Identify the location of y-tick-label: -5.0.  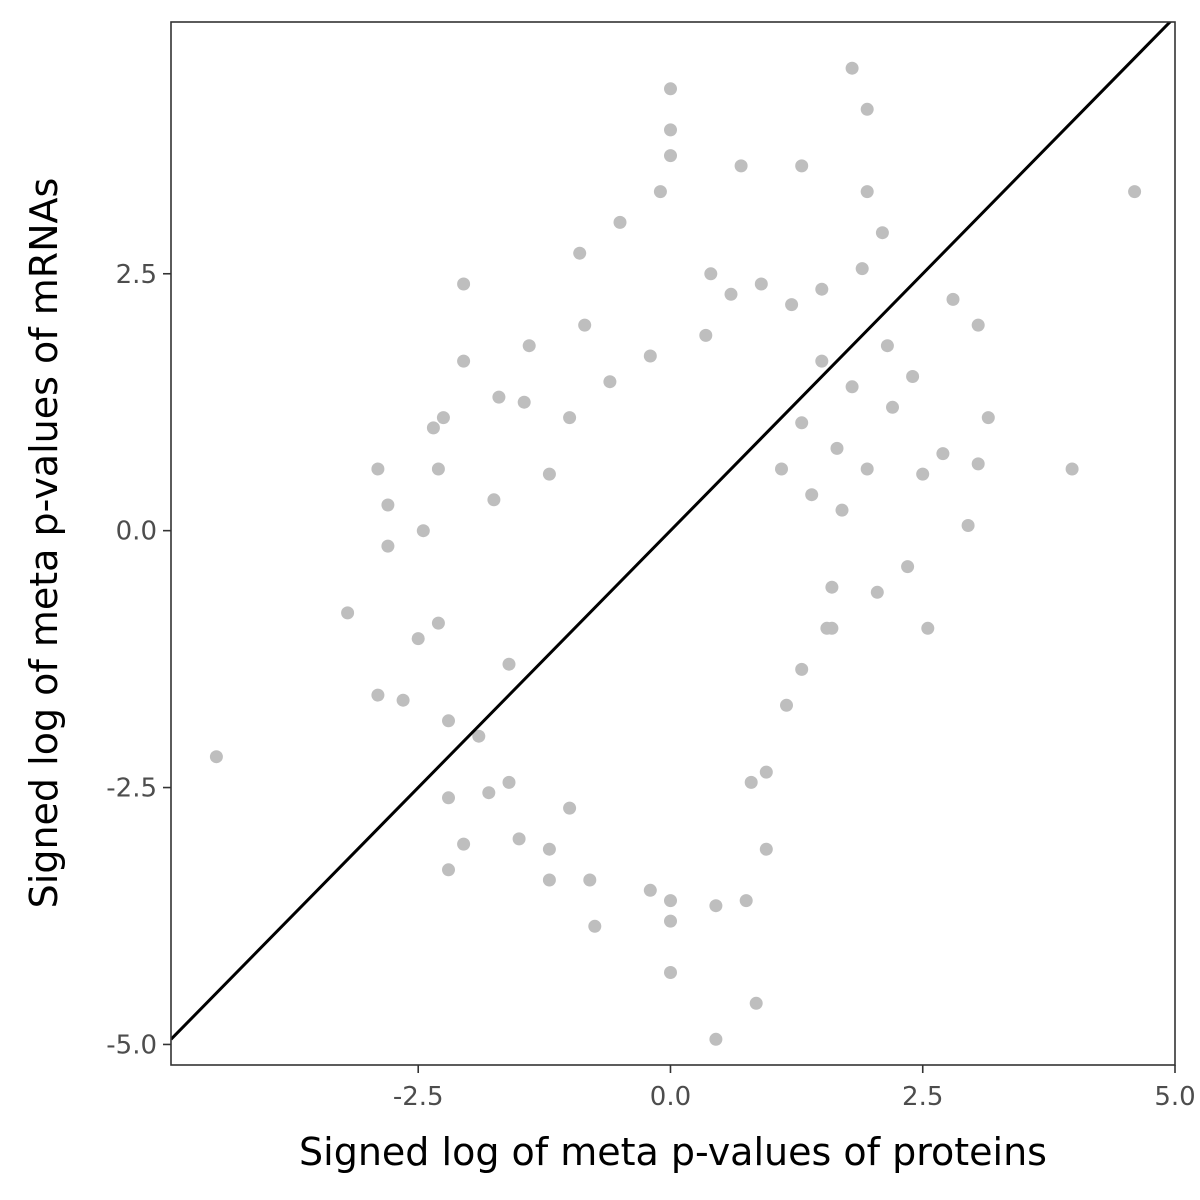
(131, 1045).